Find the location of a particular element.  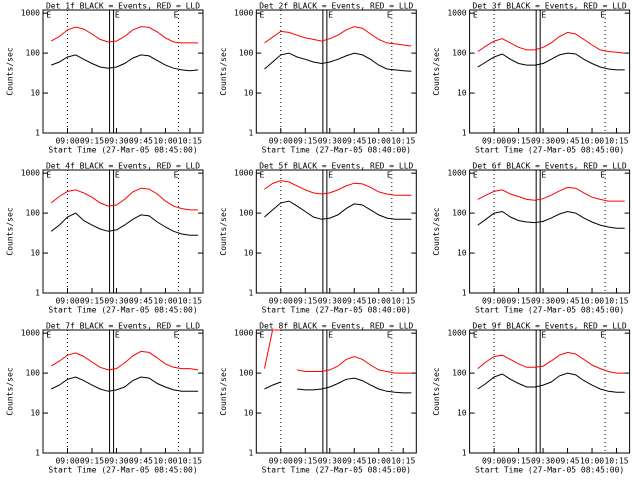

chart-title: Det 9f BLACK = Events, RED = LLD is located at coordinates (550, 326).